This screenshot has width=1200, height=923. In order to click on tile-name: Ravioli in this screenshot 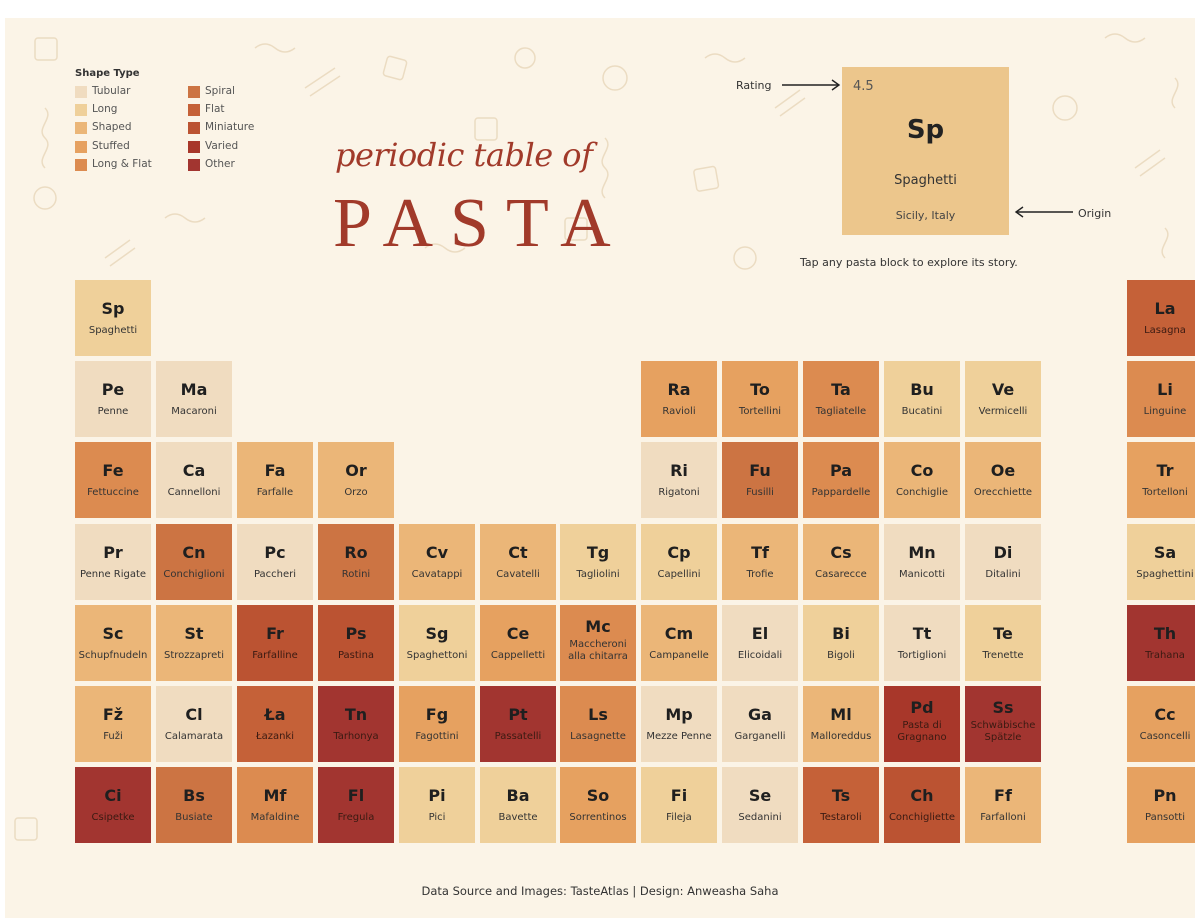, I will do `click(679, 411)`.